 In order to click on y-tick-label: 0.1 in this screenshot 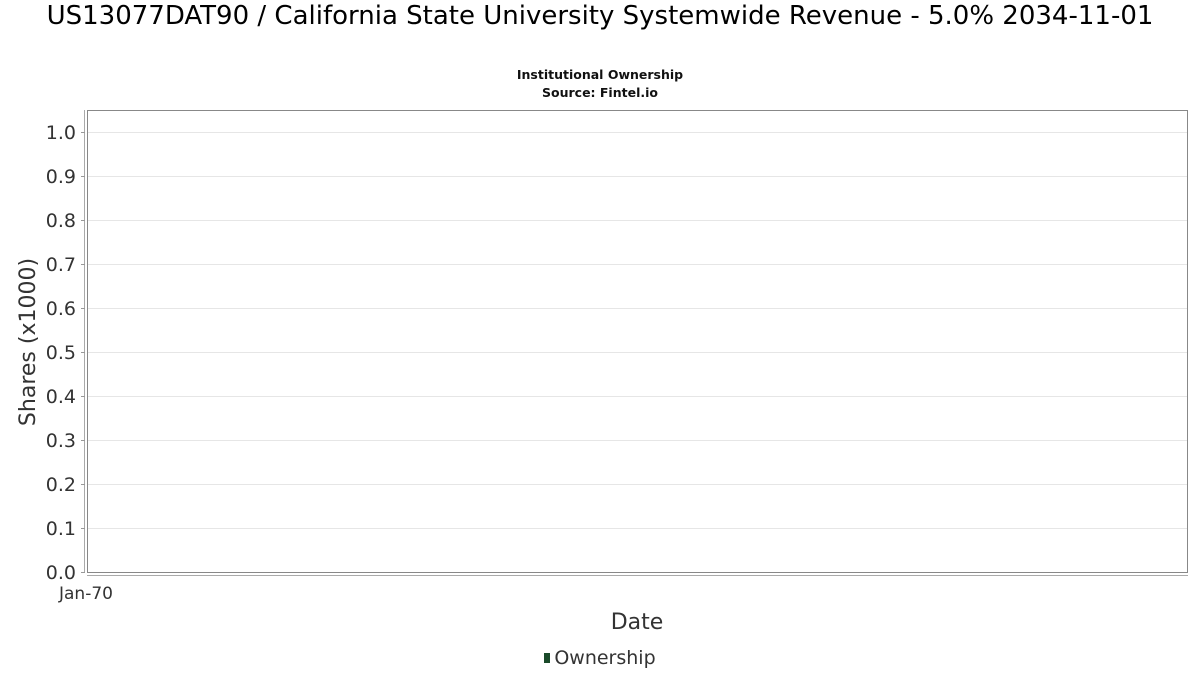, I will do `click(61, 529)`.